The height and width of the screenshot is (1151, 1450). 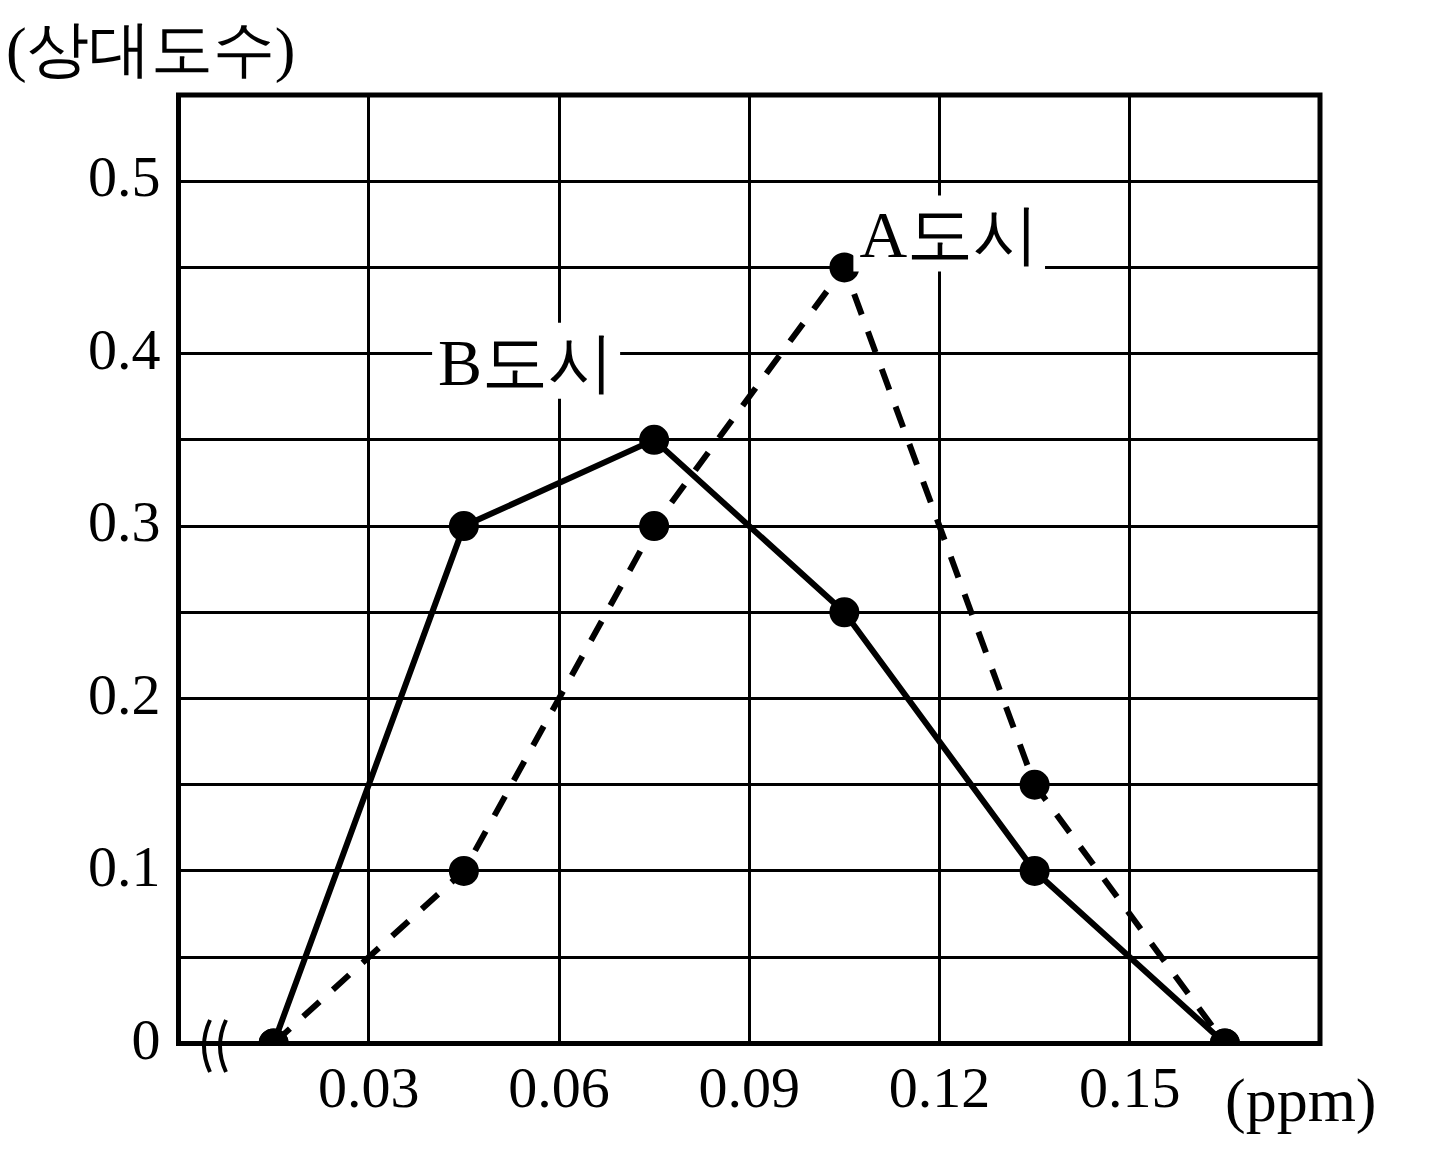 I want to click on y-tick-label: 0.4, so click(x=124, y=349).